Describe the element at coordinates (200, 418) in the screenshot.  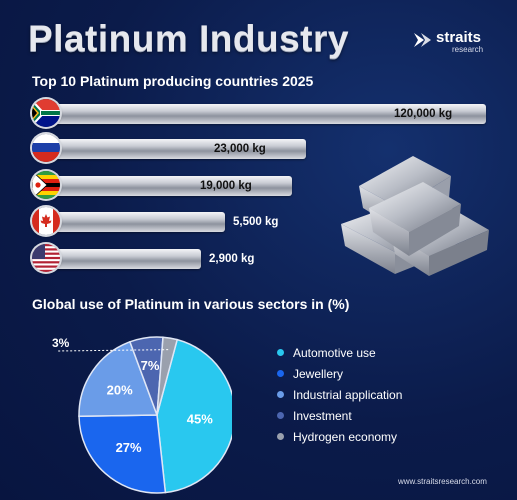
I see `pie-label-automotive: 45%` at that location.